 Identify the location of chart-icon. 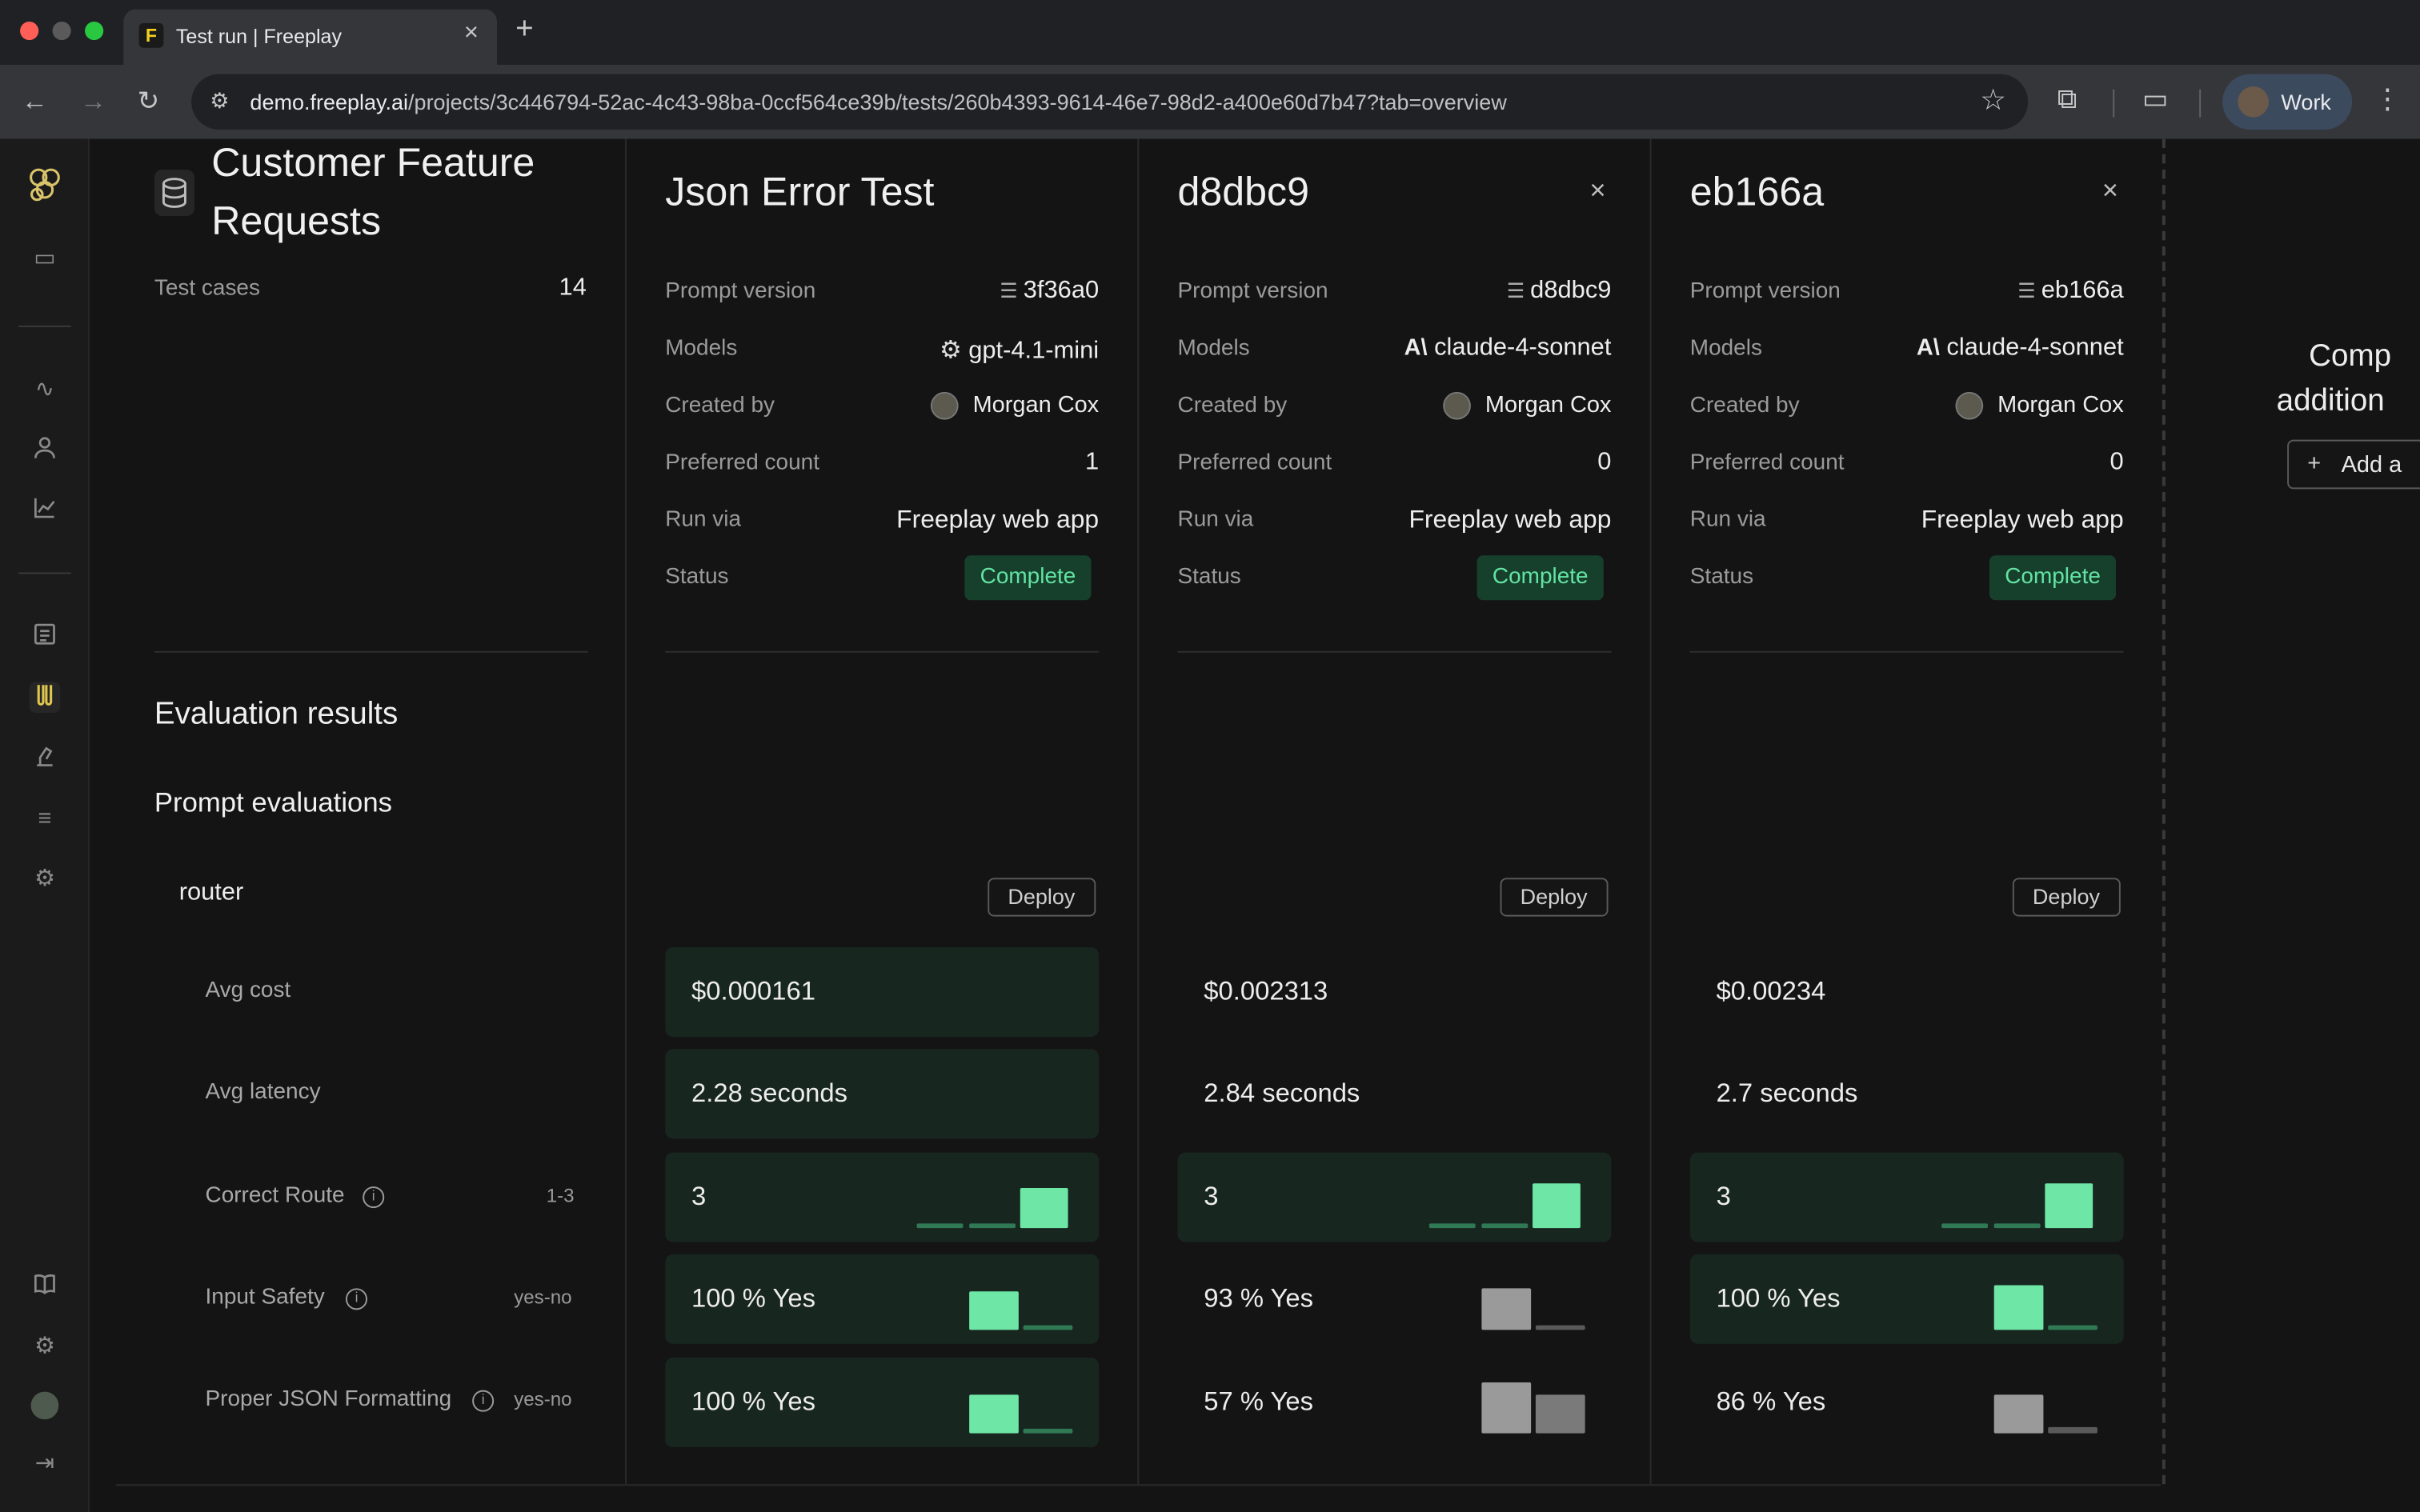
(45, 510).